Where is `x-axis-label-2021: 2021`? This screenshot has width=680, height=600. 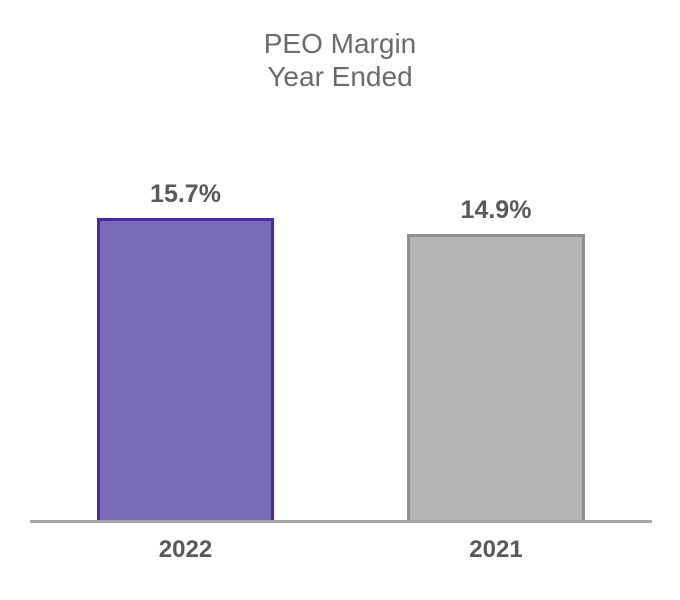 x-axis-label-2021: 2021 is located at coordinates (496, 549).